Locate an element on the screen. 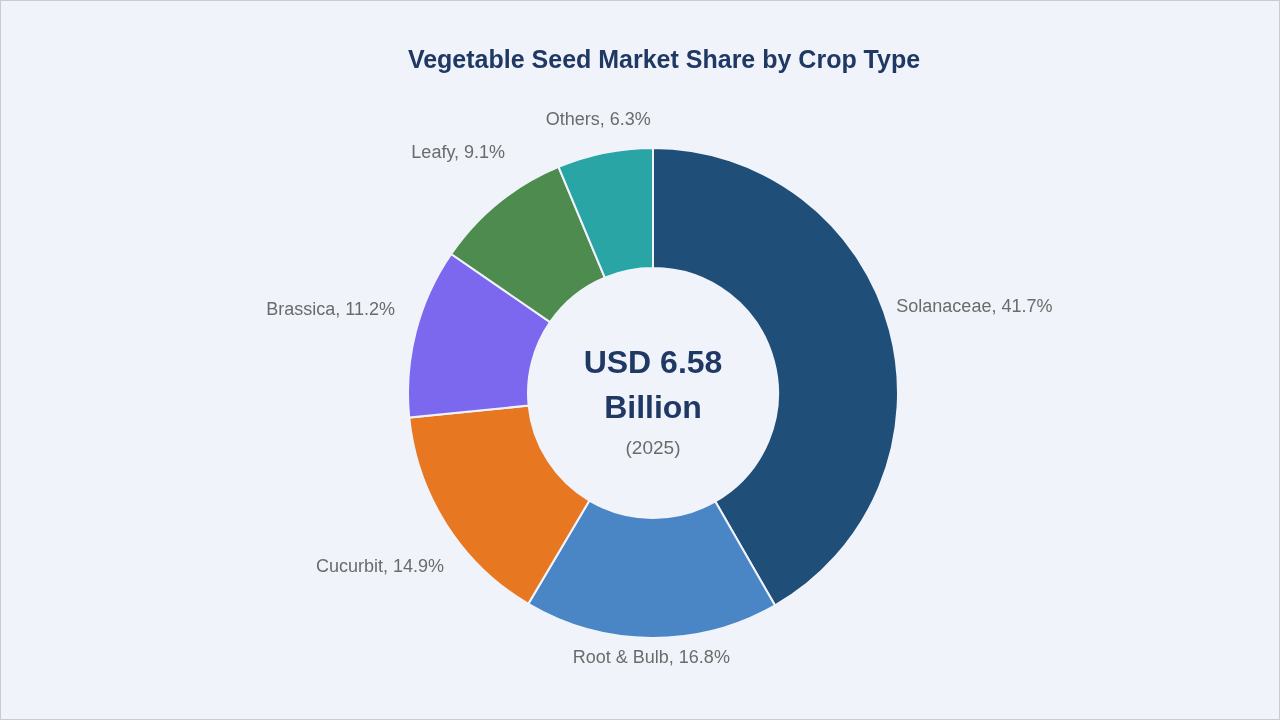 Image resolution: width=1280 pixels, height=720 pixels. slice-label: Others, 6.3% is located at coordinates (598, 118).